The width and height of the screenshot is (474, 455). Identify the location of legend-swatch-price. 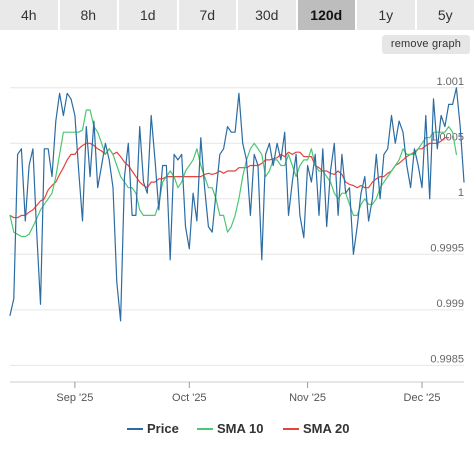
(135, 429).